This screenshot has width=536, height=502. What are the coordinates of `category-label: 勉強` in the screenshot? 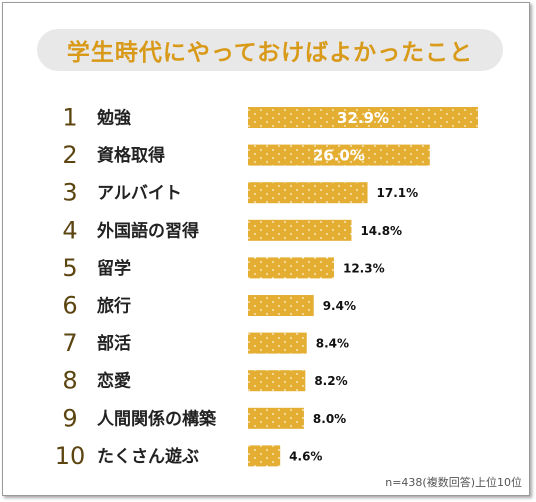 It's located at (113, 118).